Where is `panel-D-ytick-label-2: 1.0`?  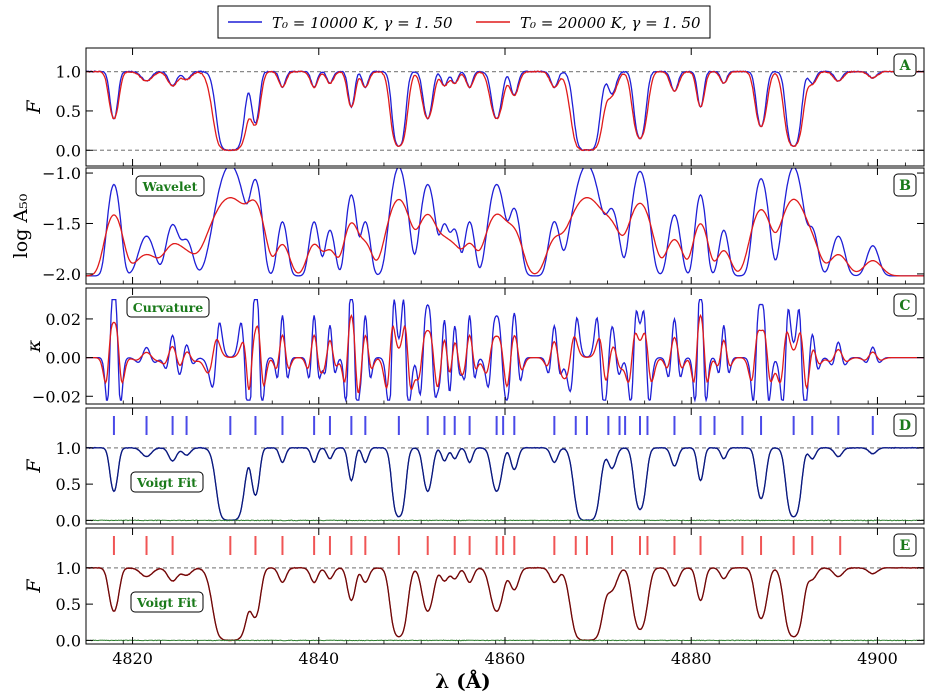 panel-D-ytick-label-2: 1.0 is located at coordinates (68, 448).